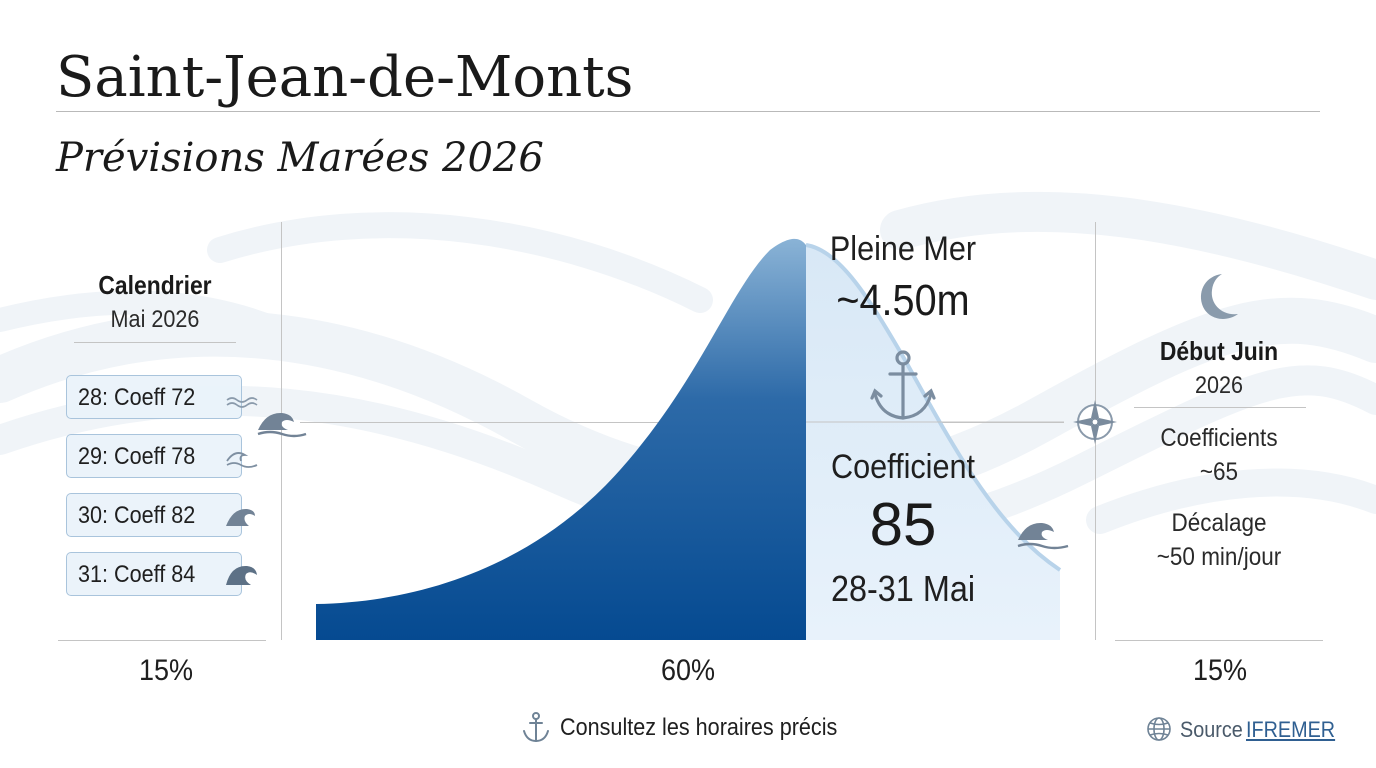 The height and width of the screenshot is (768, 1376). Describe the element at coordinates (1219, 472) in the screenshot. I see `next-coefficients-value: ~65` at that location.